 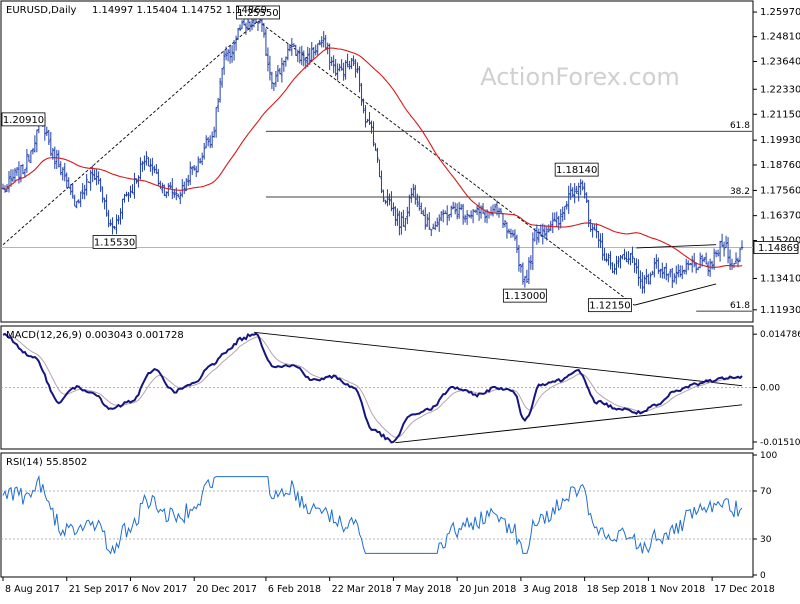 What do you see at coordinates (675, 294) in the screenshot?
I see `trend-line` at bounding box center [675, 294].